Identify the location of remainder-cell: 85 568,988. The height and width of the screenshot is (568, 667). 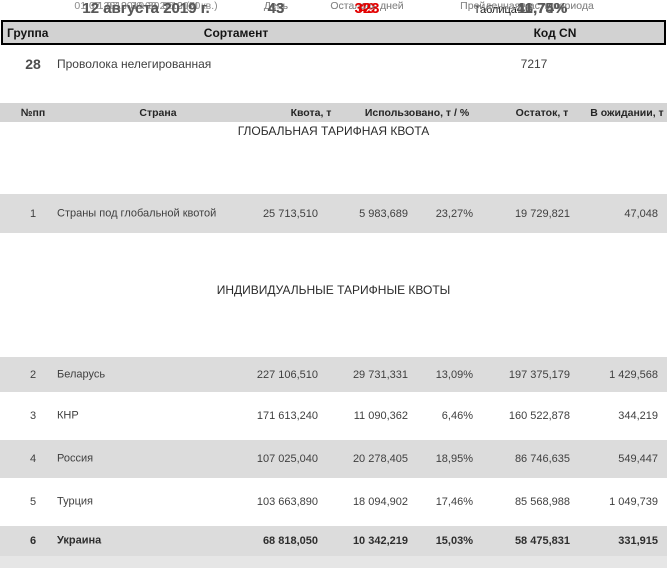
(542, 502).